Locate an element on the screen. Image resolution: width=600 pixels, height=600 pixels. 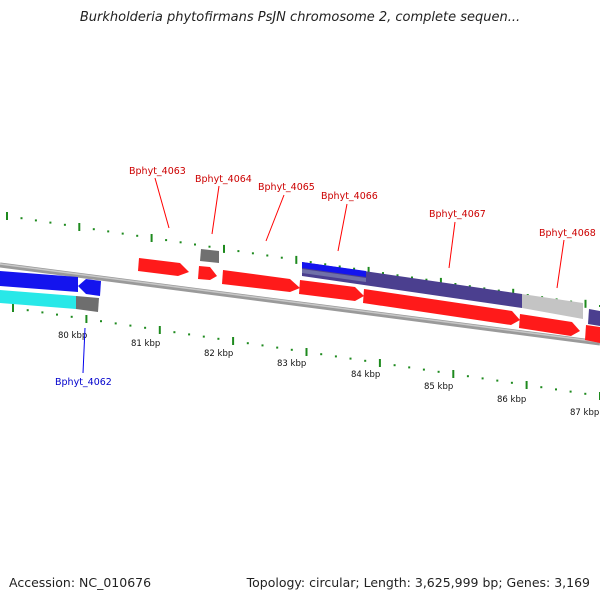
gene-label-bphyt-4064: Bphyt_4064 is located at coordinates (223, 179).